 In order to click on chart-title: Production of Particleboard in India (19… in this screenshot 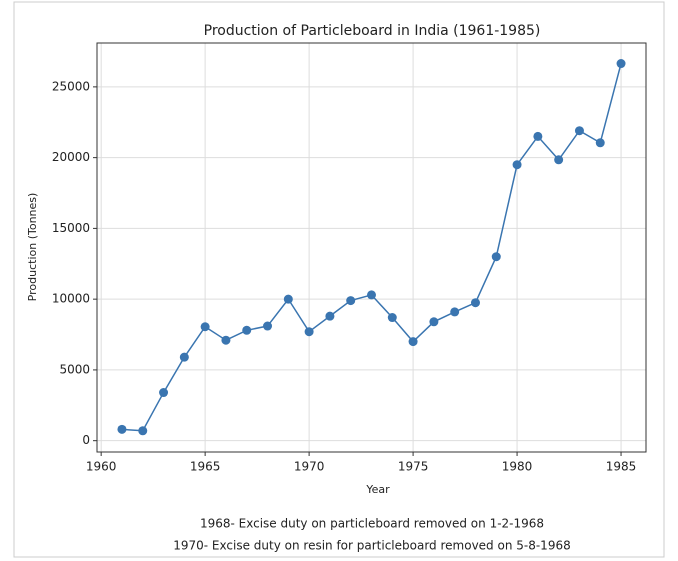, I will do `click(372, 31)`.